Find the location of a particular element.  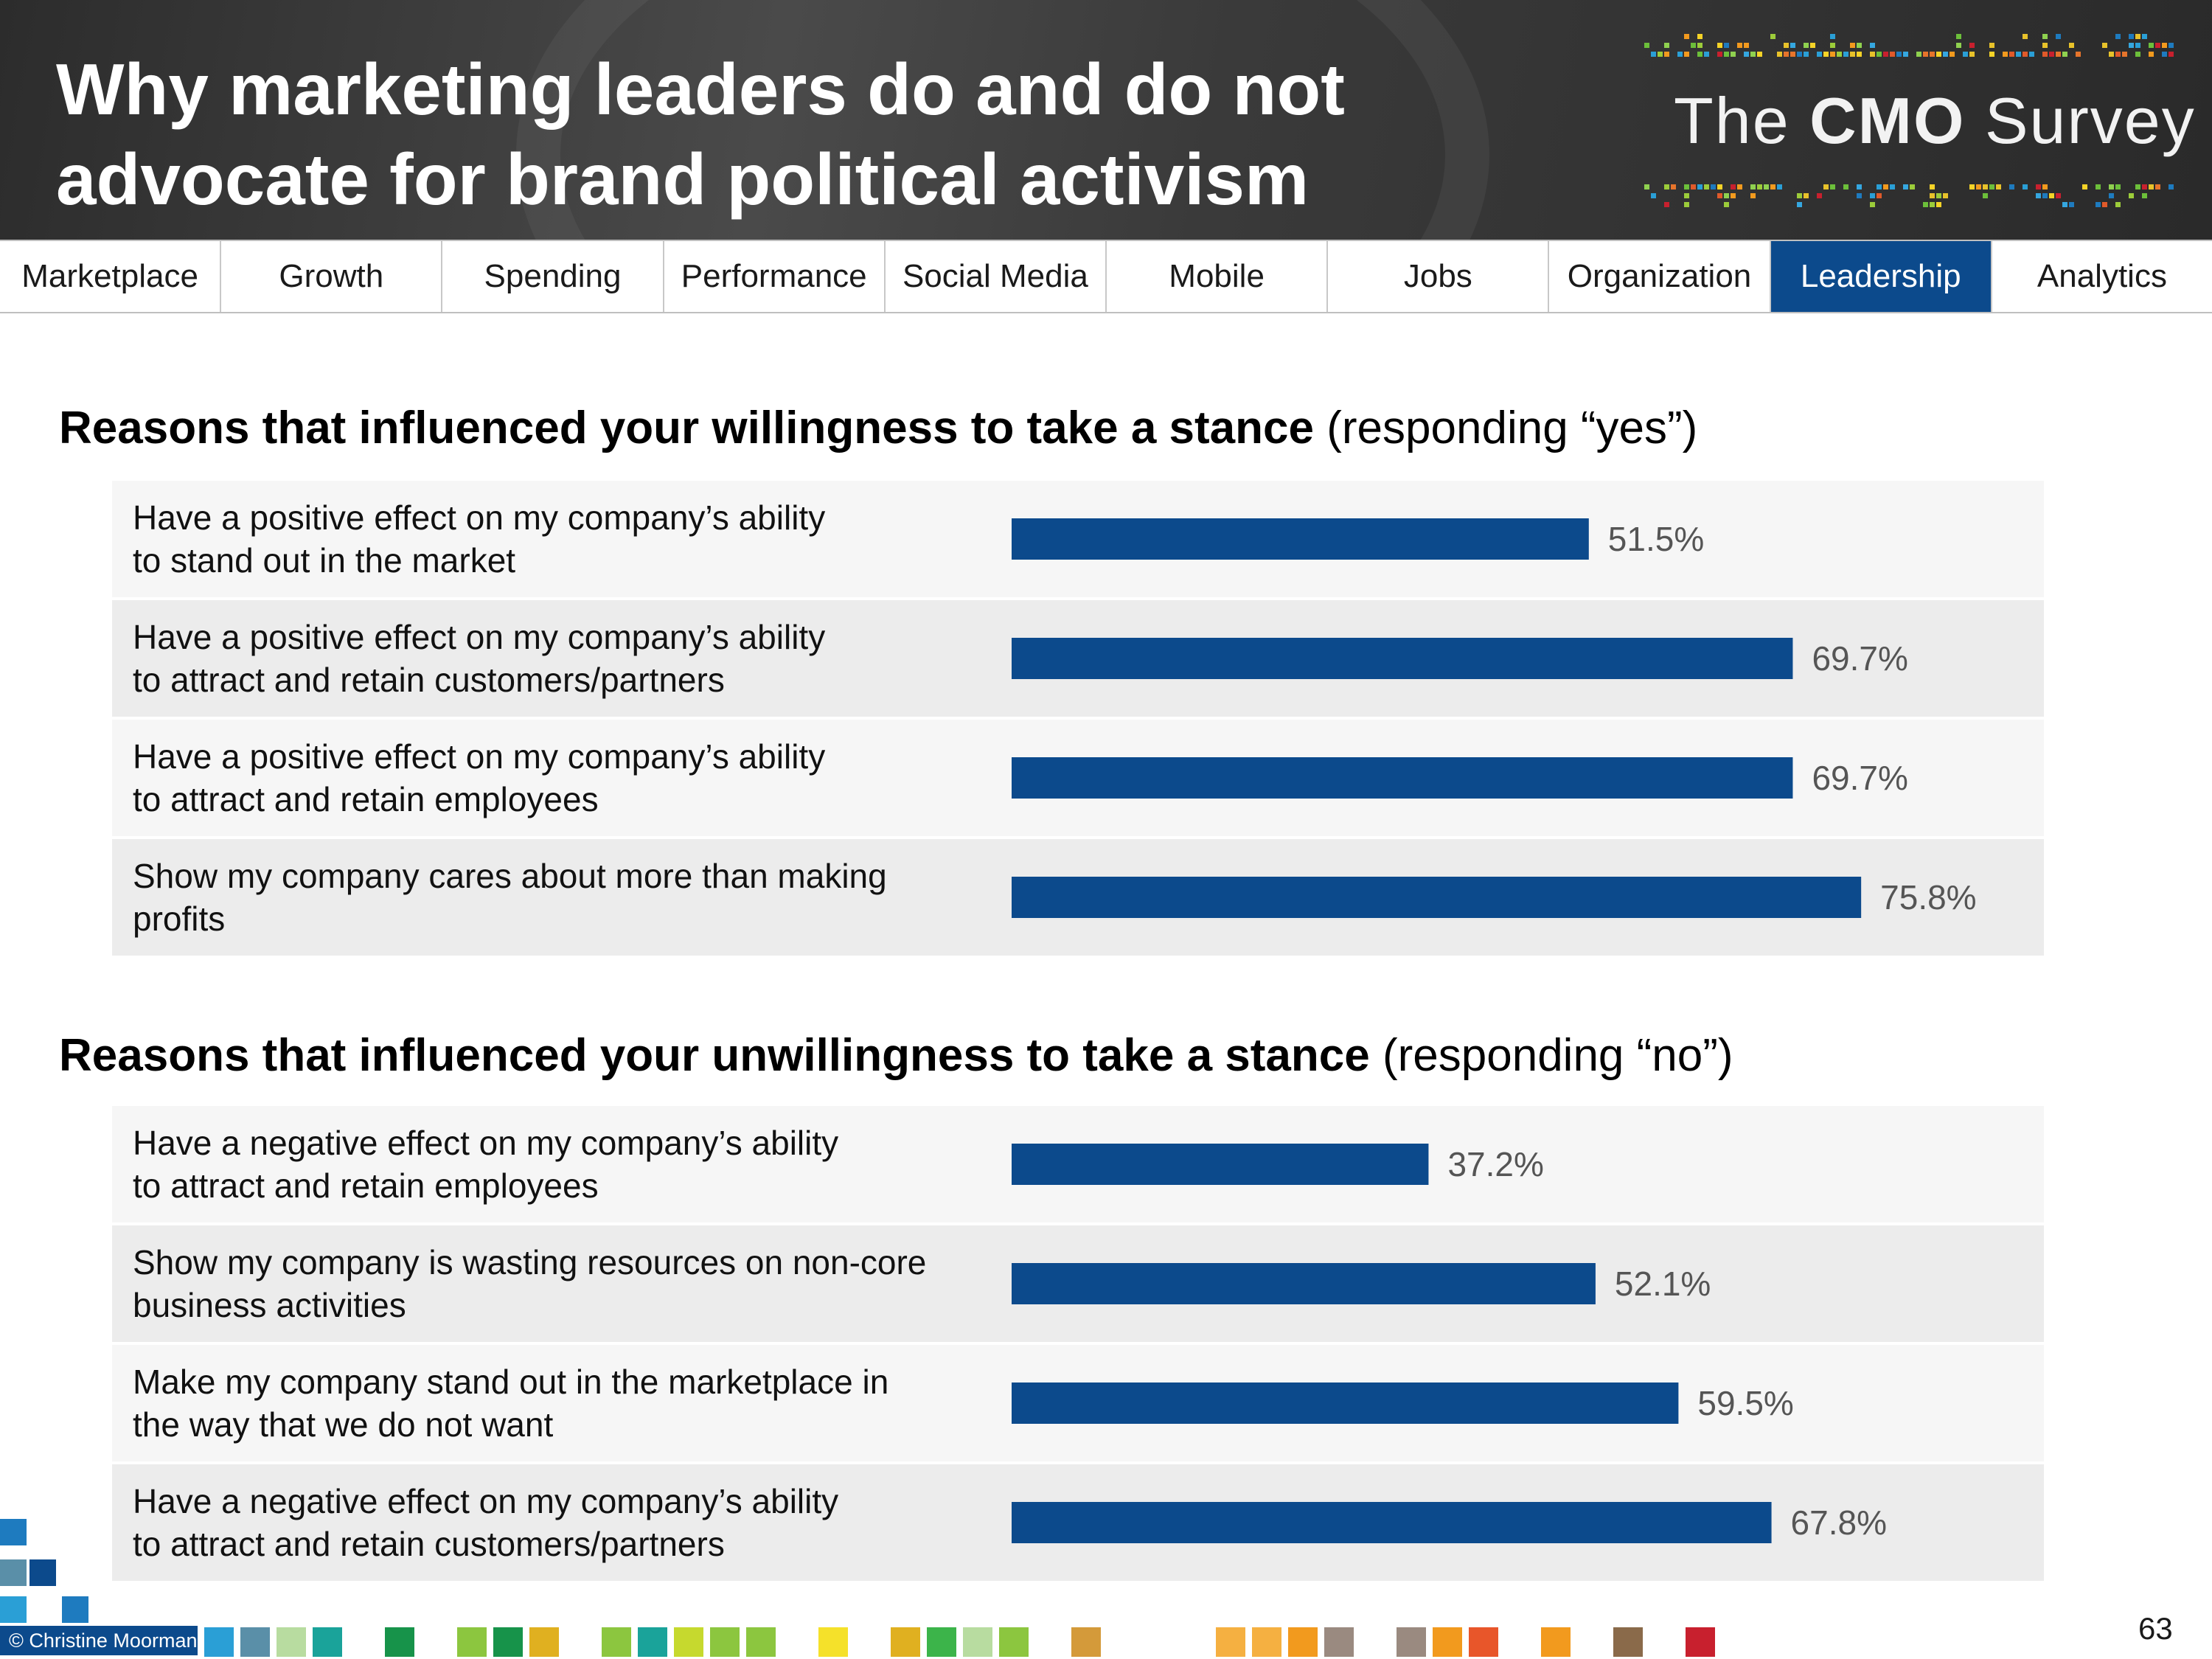

nav-tab-analytics: Analytics is located at coordinates (2102, 276).